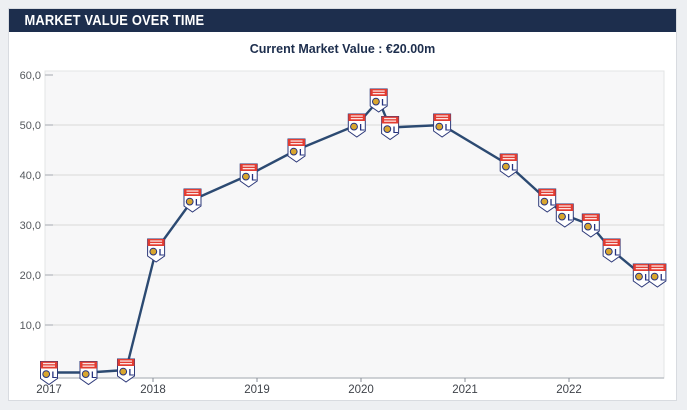 The width and height of the screenshot is (687, 410). Describe the element at coordinates (30, 276) in the screenshot. I see `y-axis-tick-label: 20,0` at that location.